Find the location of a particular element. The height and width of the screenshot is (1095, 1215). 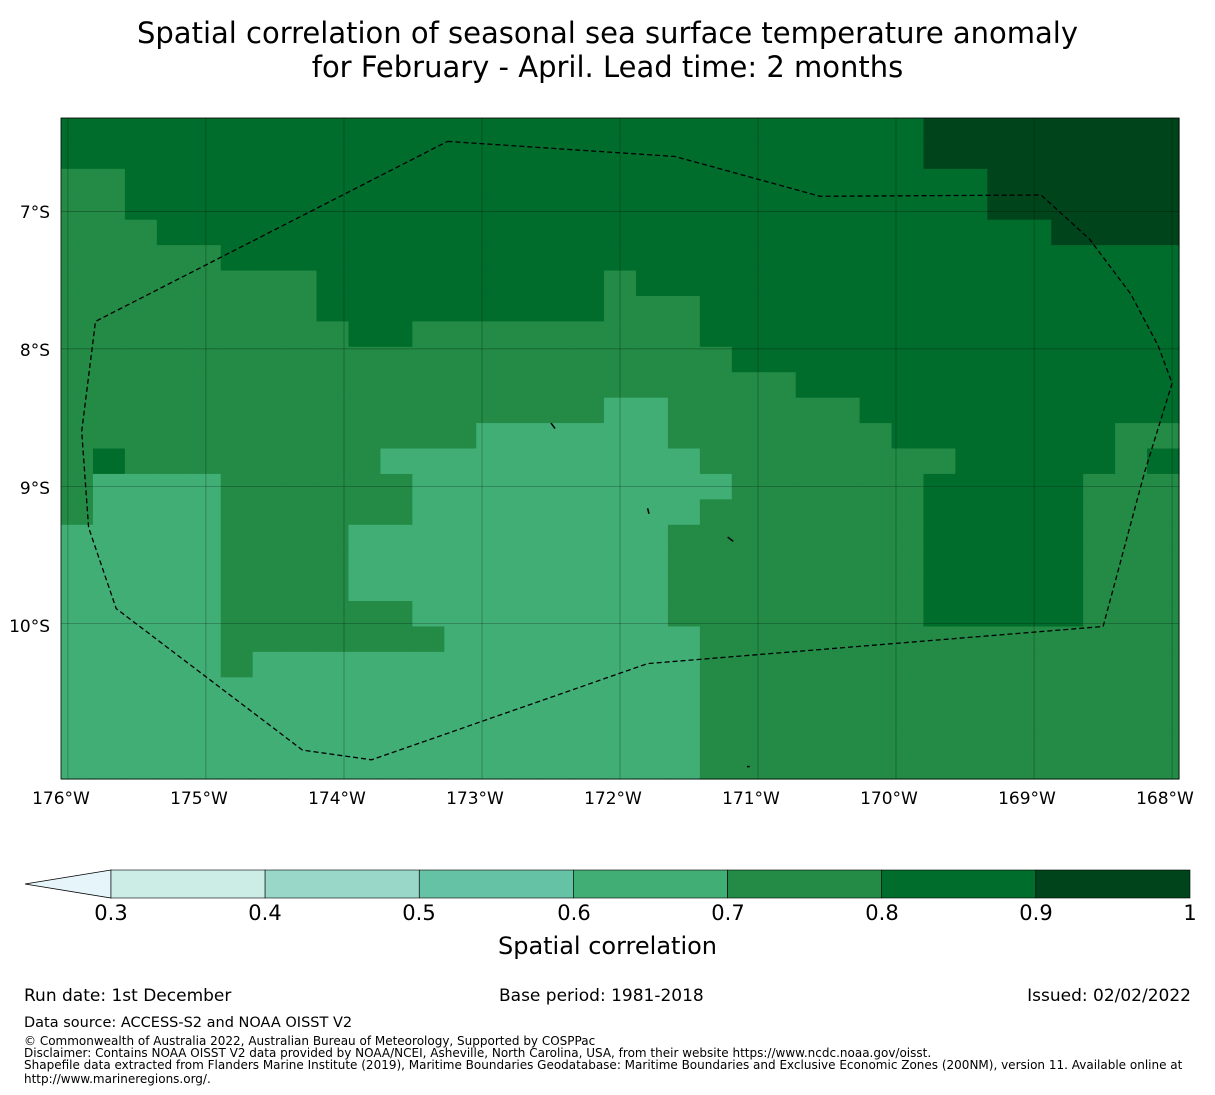

colorbar-tick-0-4: 0.4 is located at coordinates (265, 913).